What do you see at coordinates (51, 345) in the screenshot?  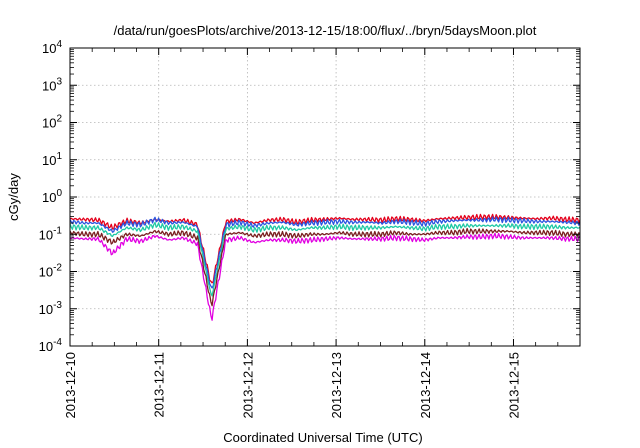 I see `y-tick-label: 10⁻⁴` at bounding box center [51, 345].